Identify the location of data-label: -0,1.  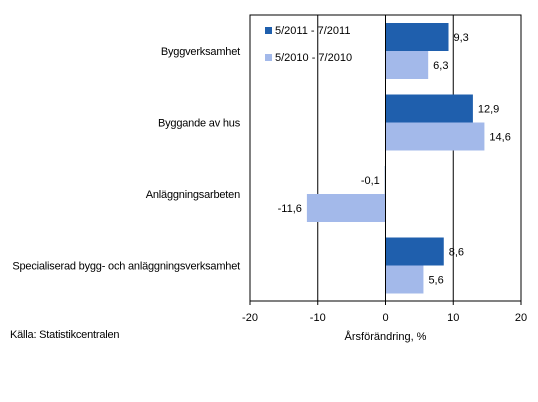
(370, 181).